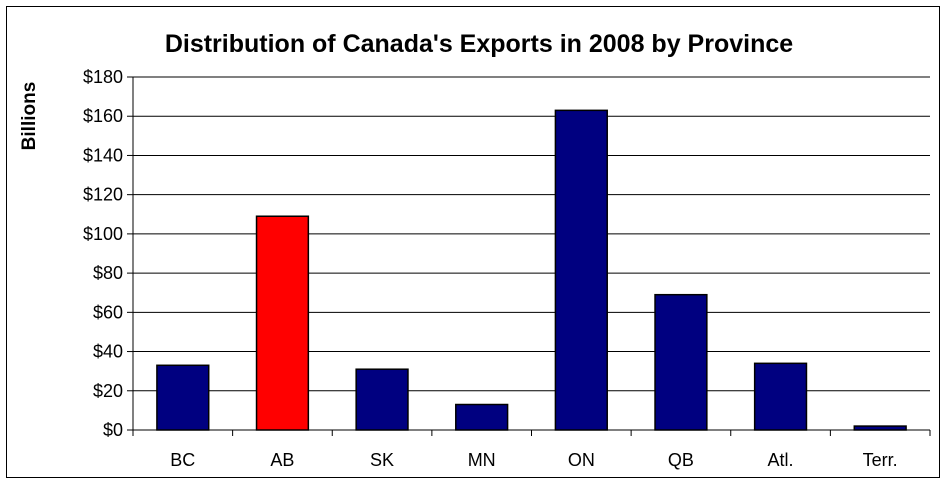 The image size is (948, 486). What do you see at coordinates (581, 270) in the screenshot?
I see `bar-on` at bounding box center [581, 270].